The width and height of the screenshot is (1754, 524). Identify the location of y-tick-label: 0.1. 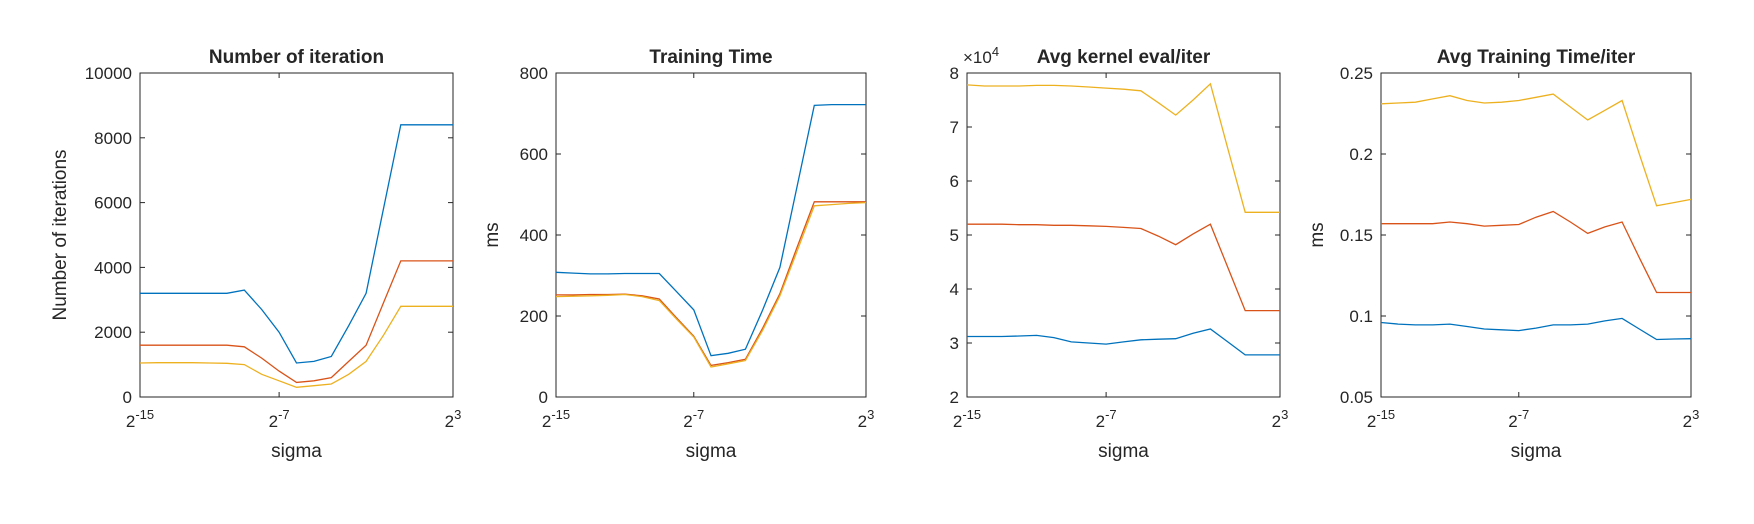
(1361, 316).